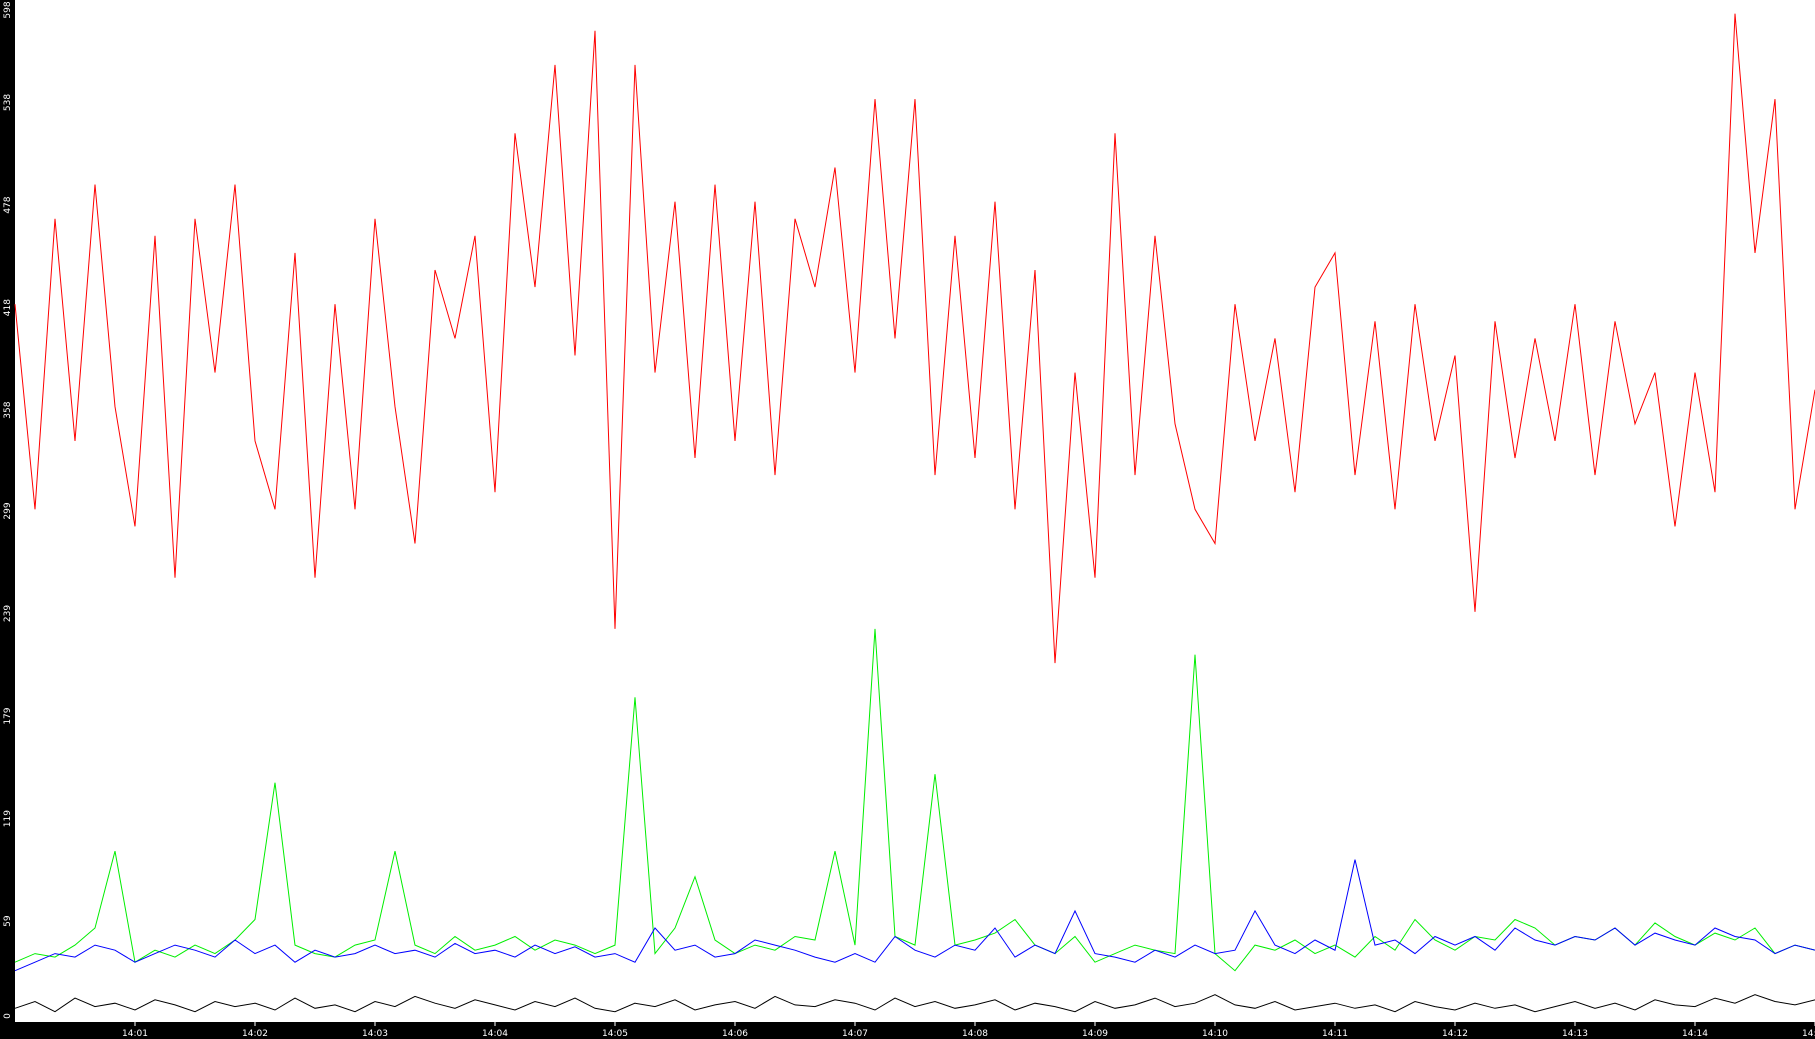  Describe the element at coordinates (8, 307) in the screenshot. I see `y-tick-label: 418` at that location.